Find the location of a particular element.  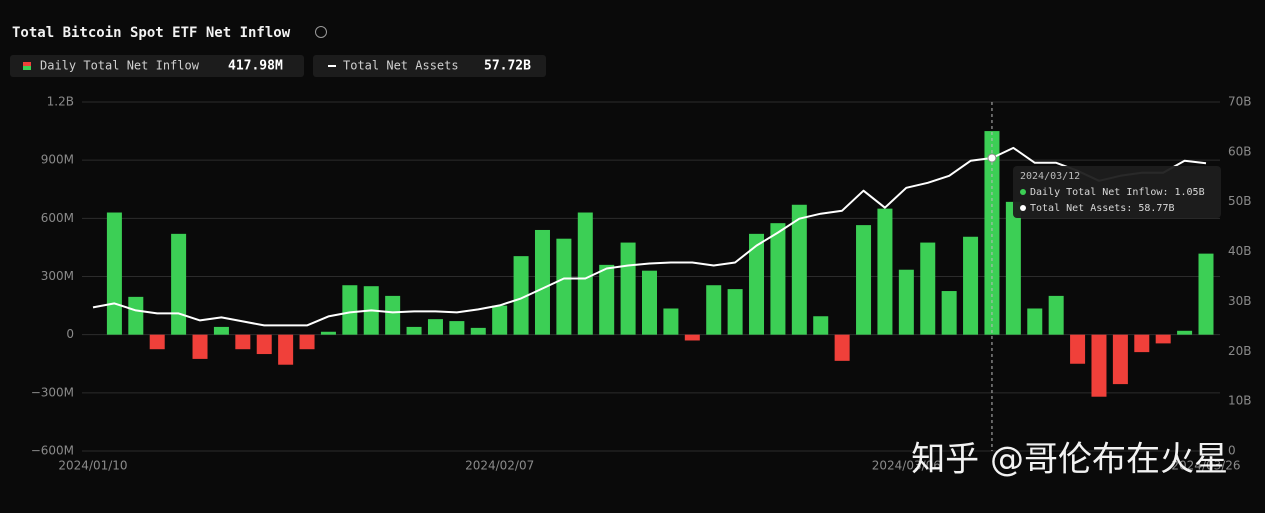

tooltip-line: Daily Total Net Inflow: 1.05B is located at coordinates (1117, 192).